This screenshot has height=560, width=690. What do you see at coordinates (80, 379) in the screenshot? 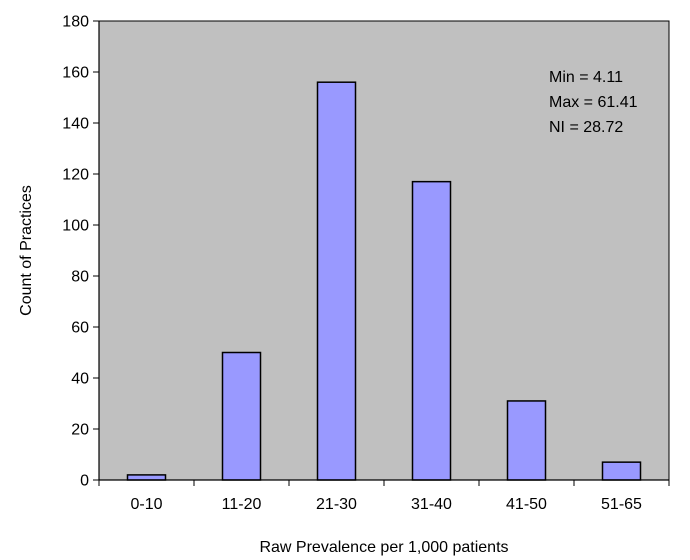
I see `y-tick-label: 40` at bounding box center [80, 379].